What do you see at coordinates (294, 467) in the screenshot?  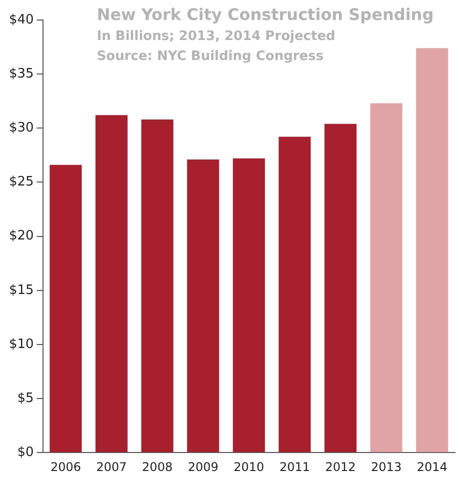 I see `x-tick-label: 2011` at bounding box center [294, 467].